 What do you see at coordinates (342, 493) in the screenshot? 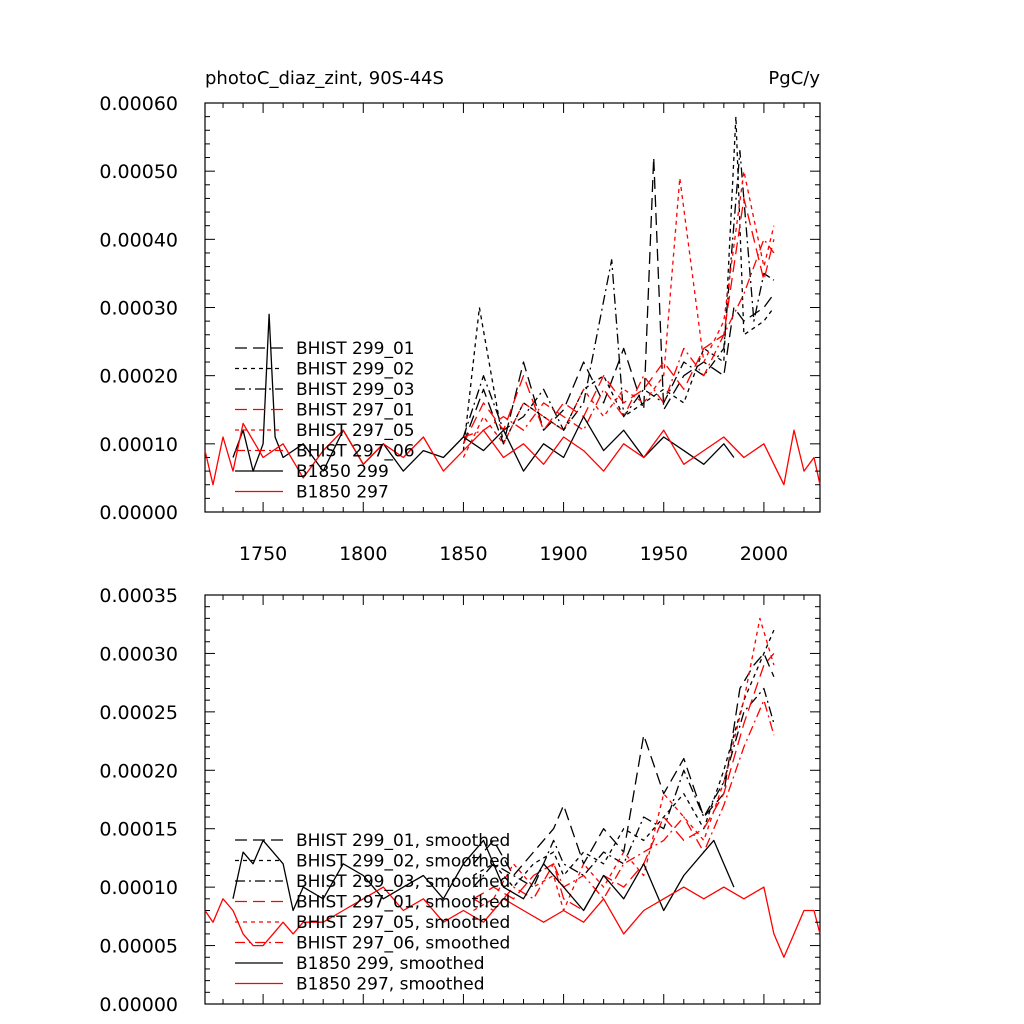
I see `legend-label: B1850 297` at bounding box center [342, 493].